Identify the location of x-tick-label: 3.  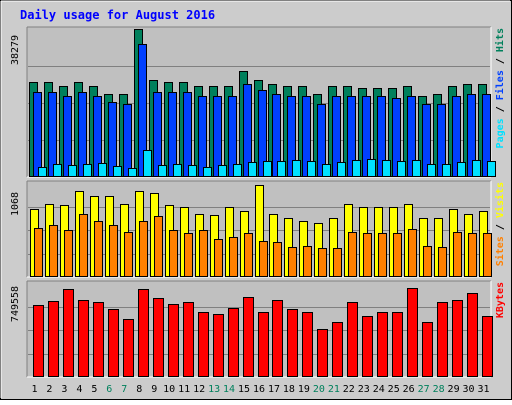
(64, 389).